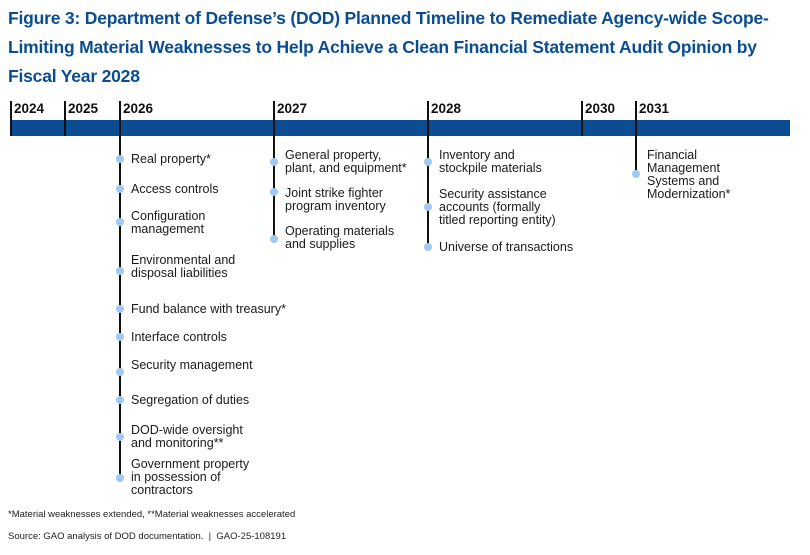 Image resolution: width=810 pixels, height=555 pixels. I want to click on column-line-2031, so click(636, 155).